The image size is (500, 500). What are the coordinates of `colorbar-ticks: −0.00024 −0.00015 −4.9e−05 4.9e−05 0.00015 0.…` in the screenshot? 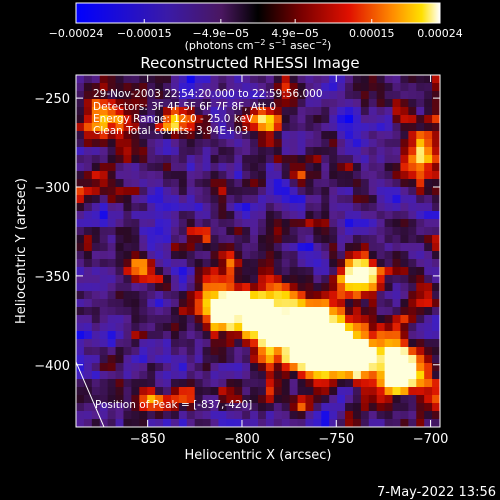 It's located at (256, 29).